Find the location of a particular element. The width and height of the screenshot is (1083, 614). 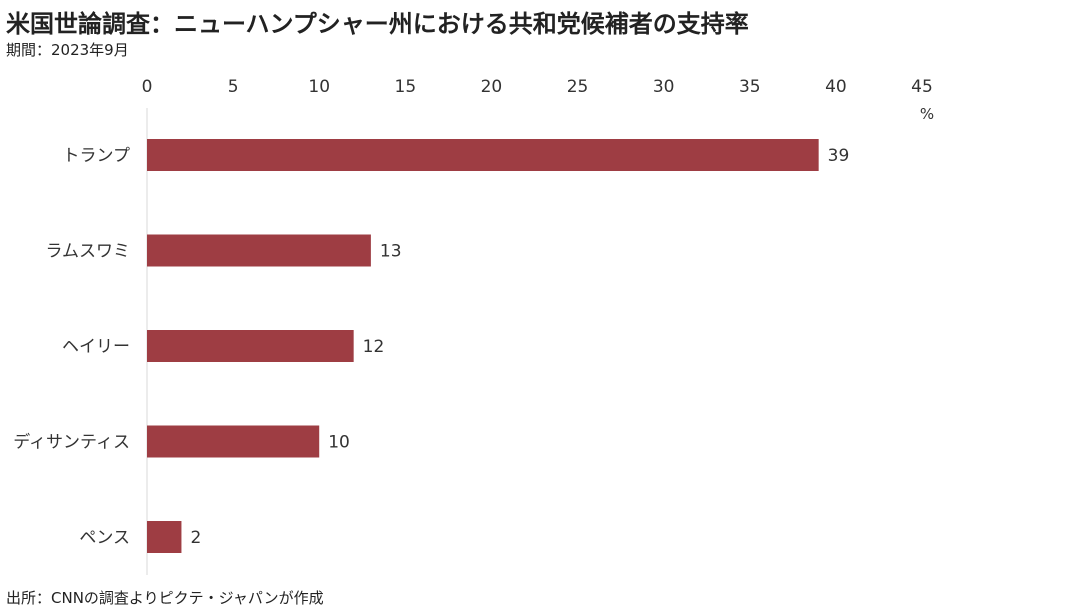

category-label: トランプ is located at coordinates (97, 156).